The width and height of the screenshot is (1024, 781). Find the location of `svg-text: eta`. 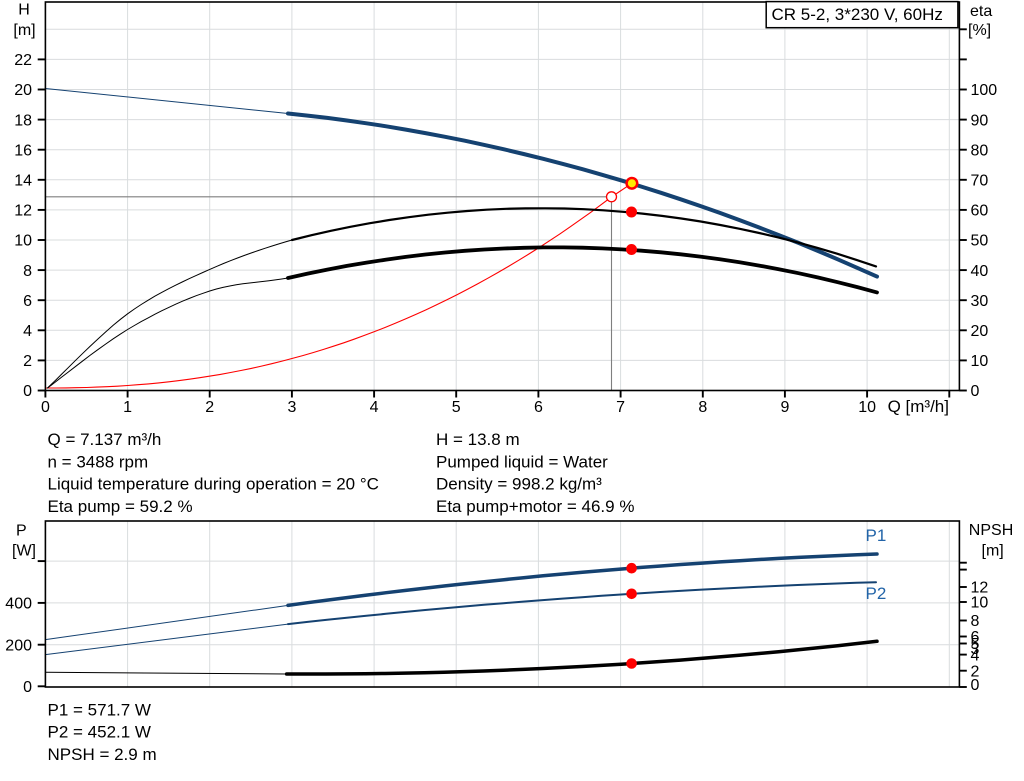

svg-text: eta is located at coordinates (981, 11).